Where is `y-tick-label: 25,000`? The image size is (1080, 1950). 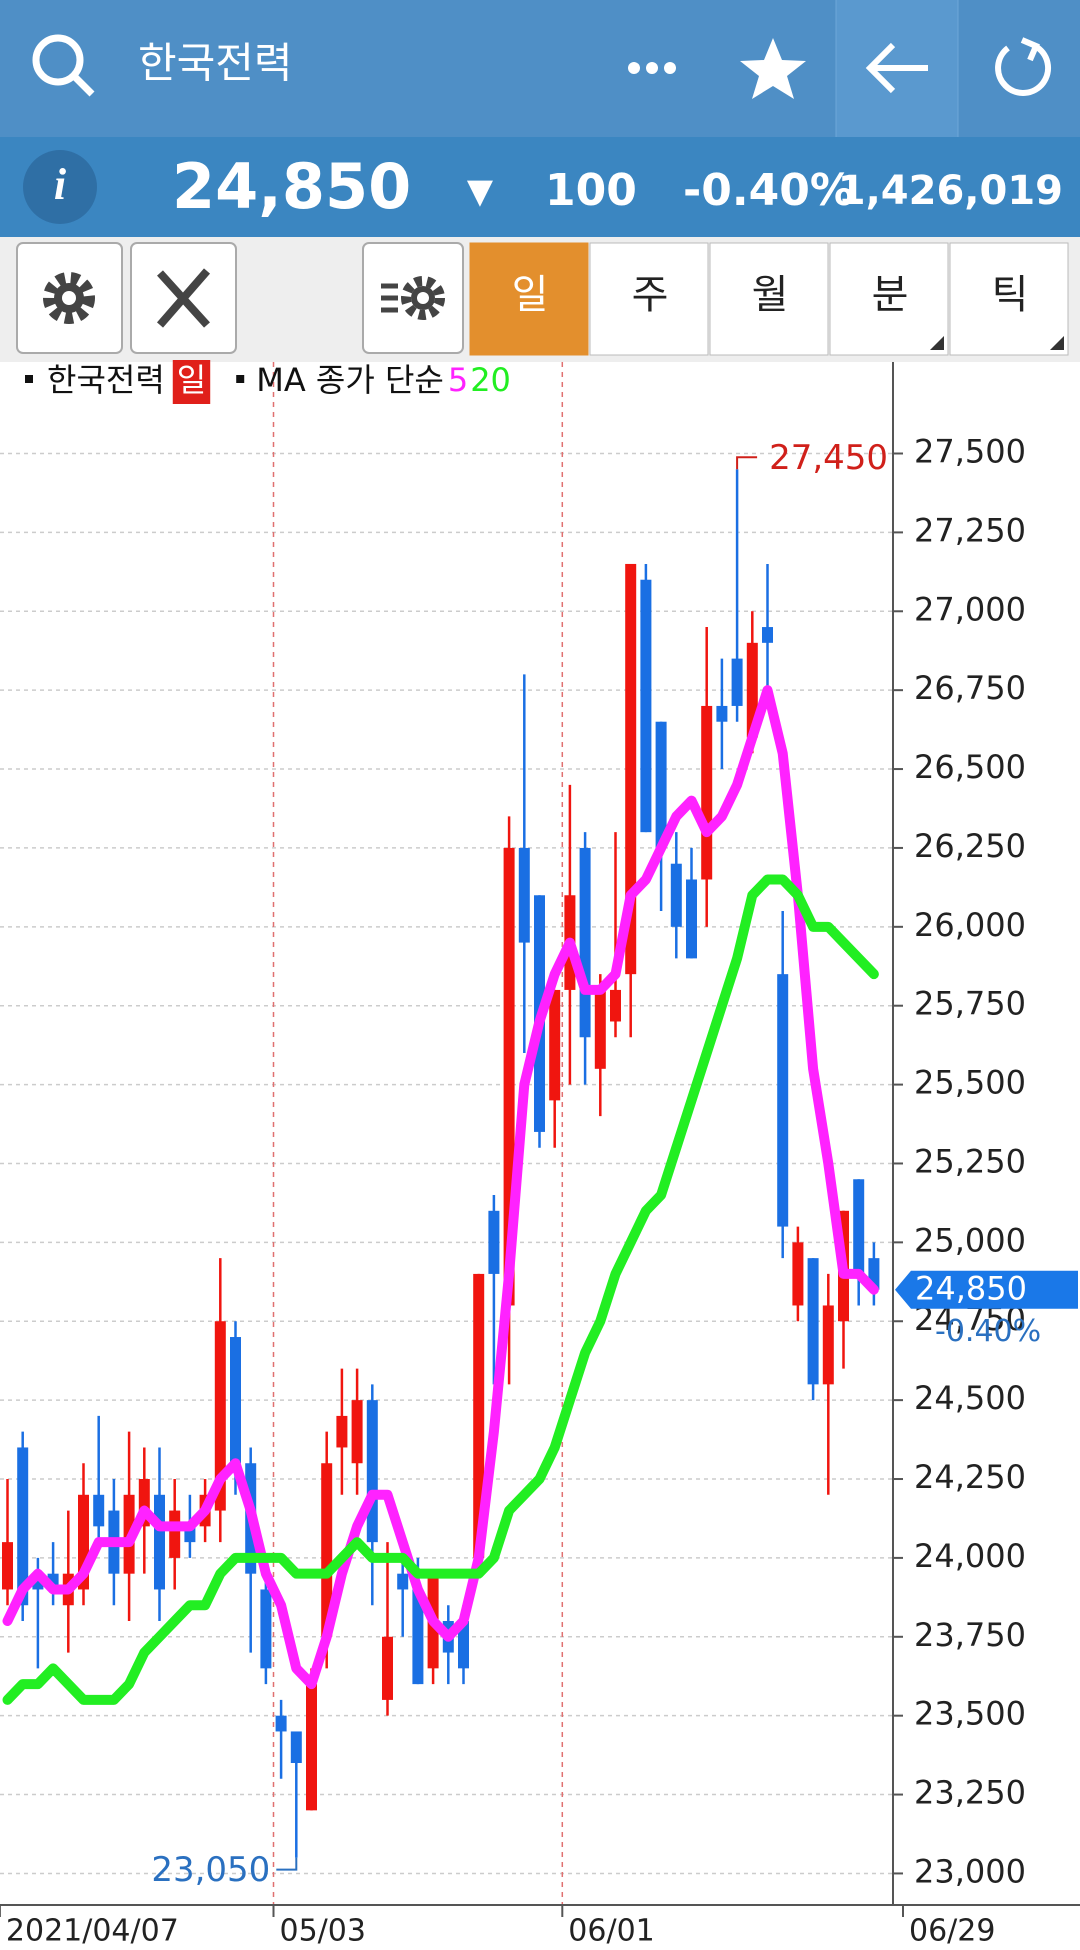 y-tick-label: 25,000 is located at coordinates (970, 1240).